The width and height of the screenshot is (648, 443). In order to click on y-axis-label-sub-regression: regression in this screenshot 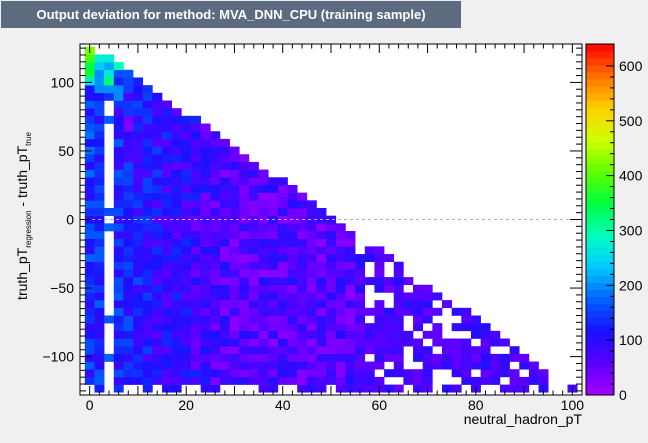, I will do `click(28, 228)`.